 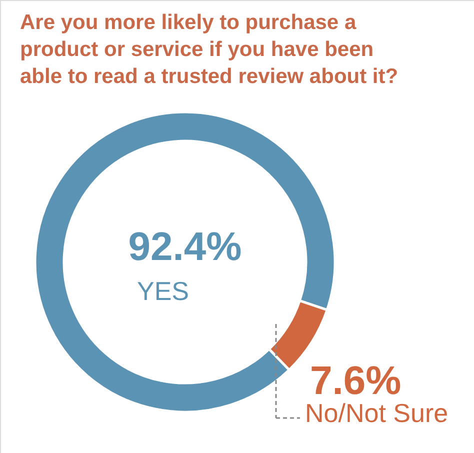 What do you see at coordinates (163, 291) in the screenshot?
I see `slice-label: YES` at bounding box center [163, 291].